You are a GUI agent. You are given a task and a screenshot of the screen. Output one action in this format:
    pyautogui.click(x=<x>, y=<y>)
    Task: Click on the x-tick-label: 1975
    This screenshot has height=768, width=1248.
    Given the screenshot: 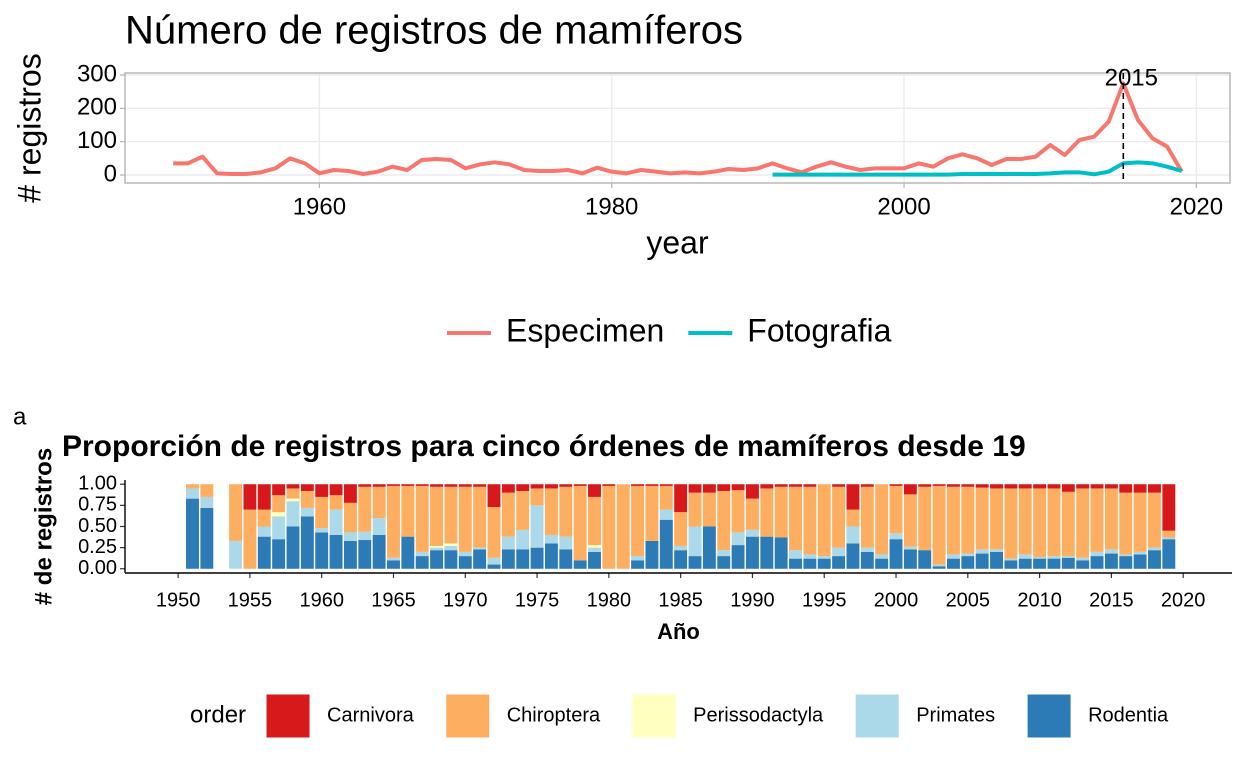 What is the action you would take?
    pyautogui.click(x=537, y=600)
    